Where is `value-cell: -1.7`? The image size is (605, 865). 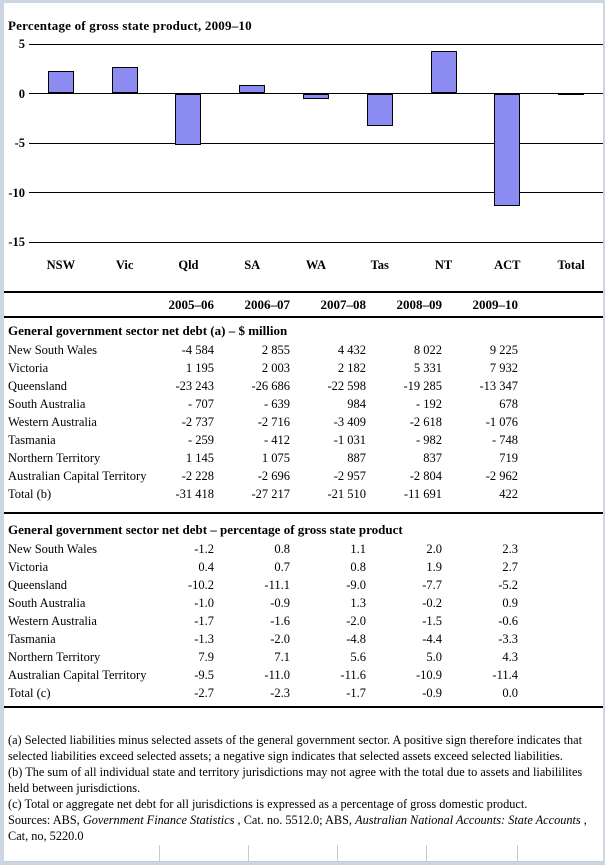
value-cell: -1.7 is located at coordinates (204, 620).